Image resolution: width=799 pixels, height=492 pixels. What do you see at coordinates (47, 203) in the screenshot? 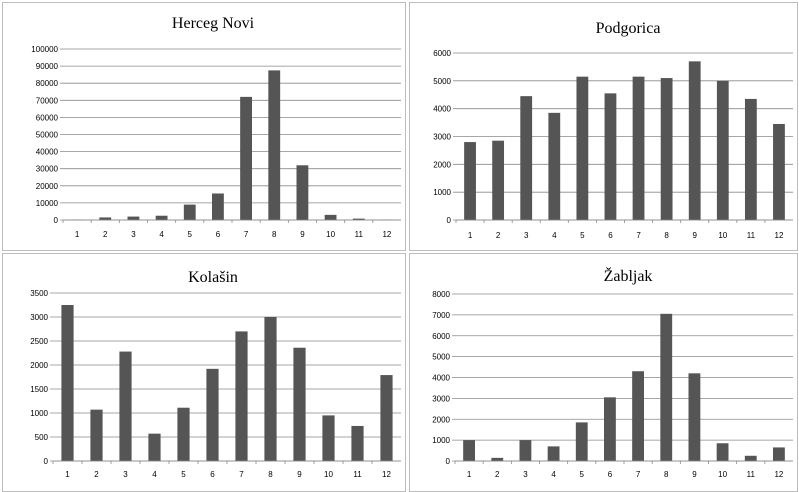
I see `y-tick-label: 10000` at bounding box center [47, 203].